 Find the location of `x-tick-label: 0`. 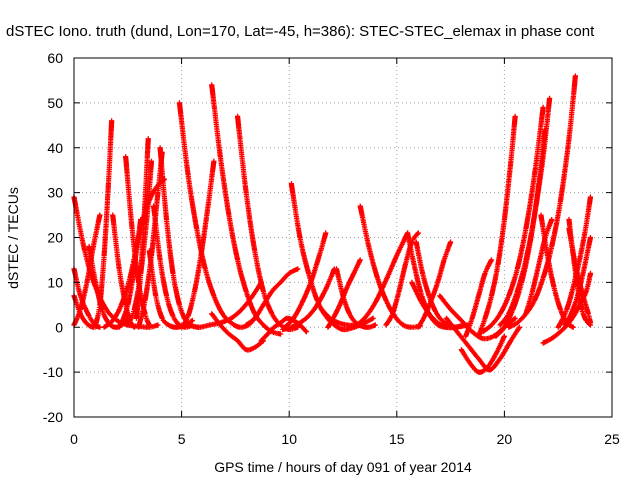

x-tick-label: 0 is located at coordinates (74, 439).